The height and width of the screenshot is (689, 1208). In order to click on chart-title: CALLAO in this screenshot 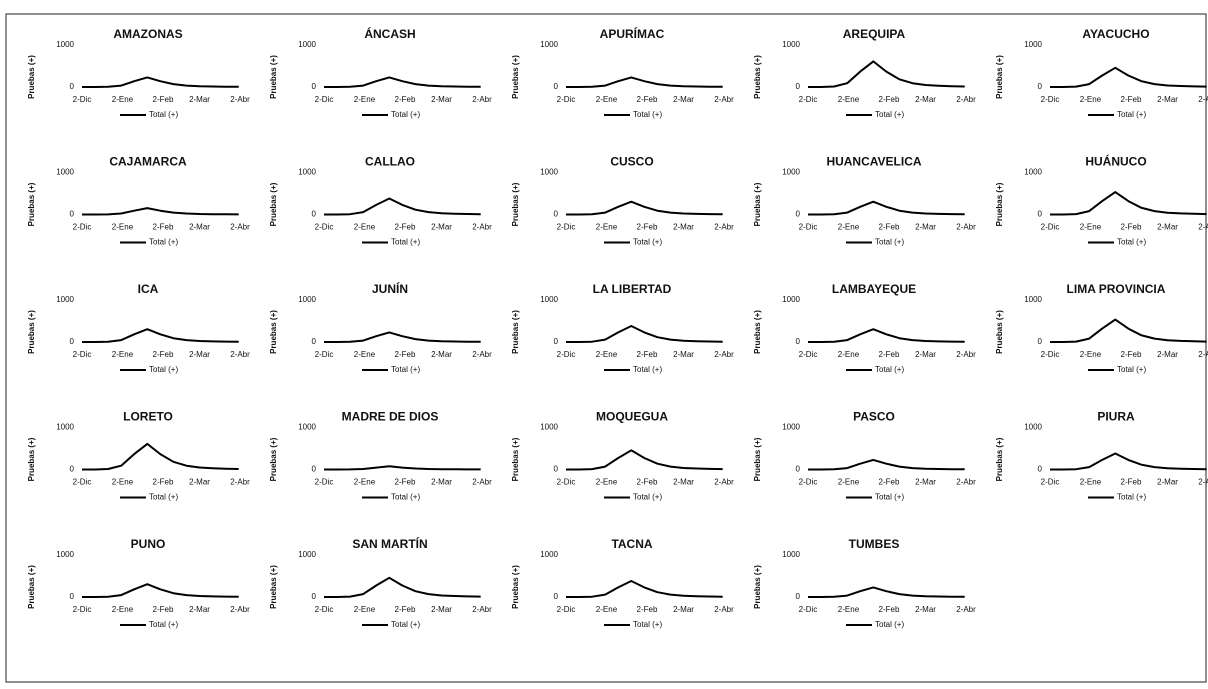, I will do `click(390, 162)`.